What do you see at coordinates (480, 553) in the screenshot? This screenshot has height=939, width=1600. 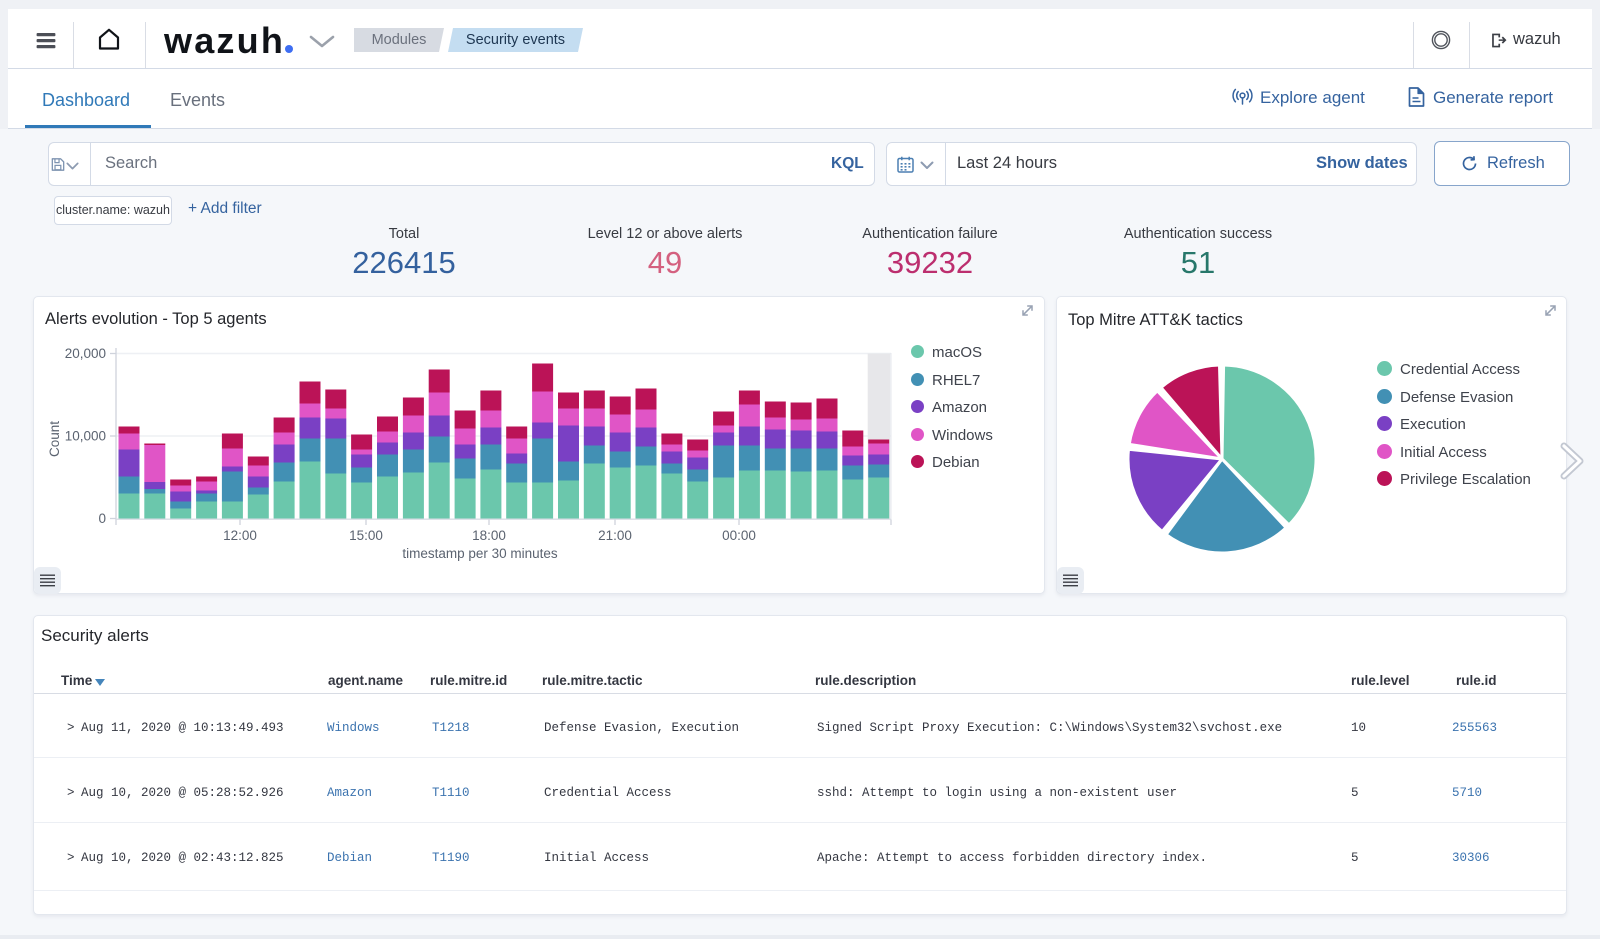 I see `svg-text: timestamp per 30 minutes` at bounding box center [480, 553].